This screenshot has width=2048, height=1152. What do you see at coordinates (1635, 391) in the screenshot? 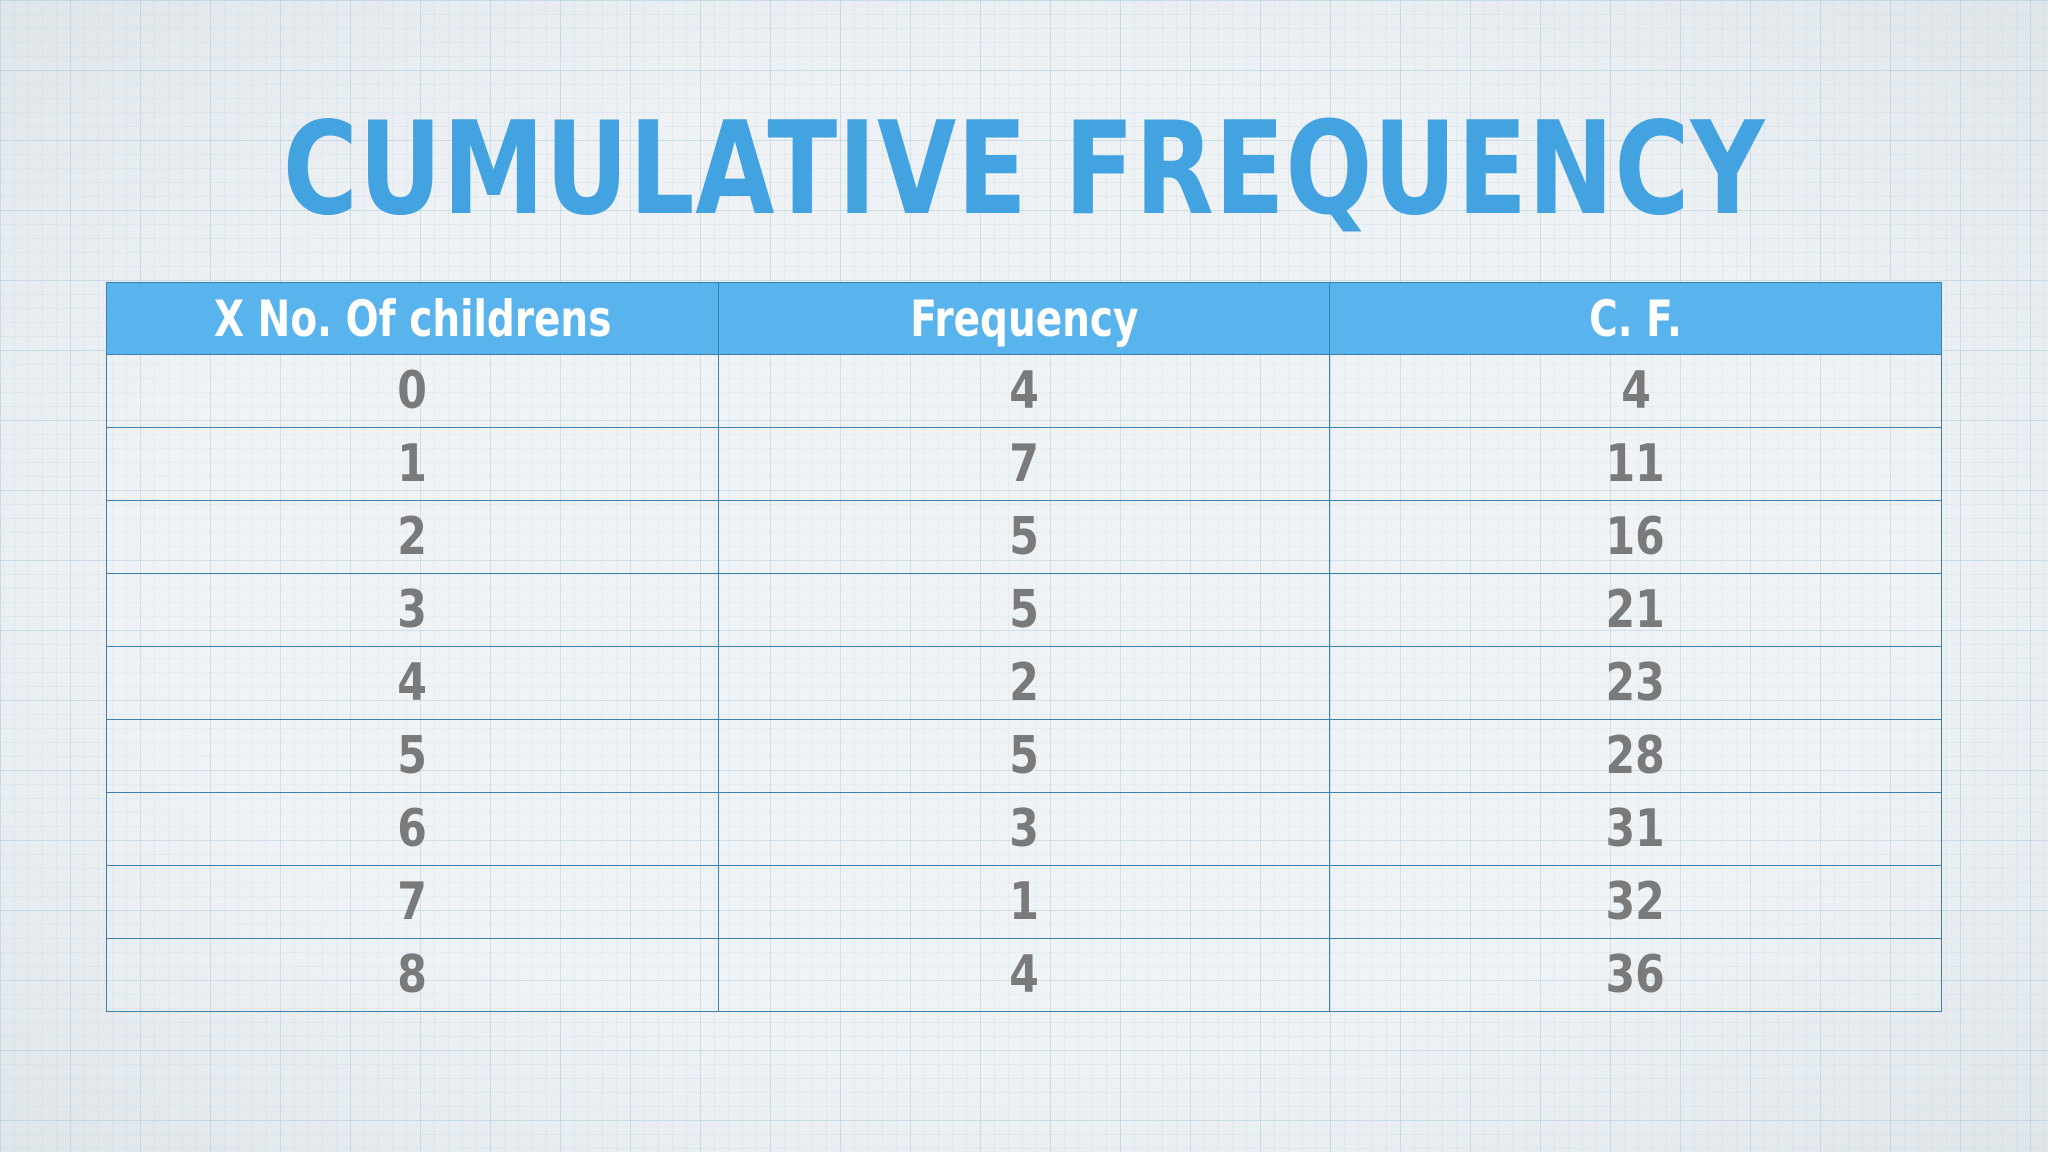
I see `cell-cf: 4` at bounding box center [1635, 391].